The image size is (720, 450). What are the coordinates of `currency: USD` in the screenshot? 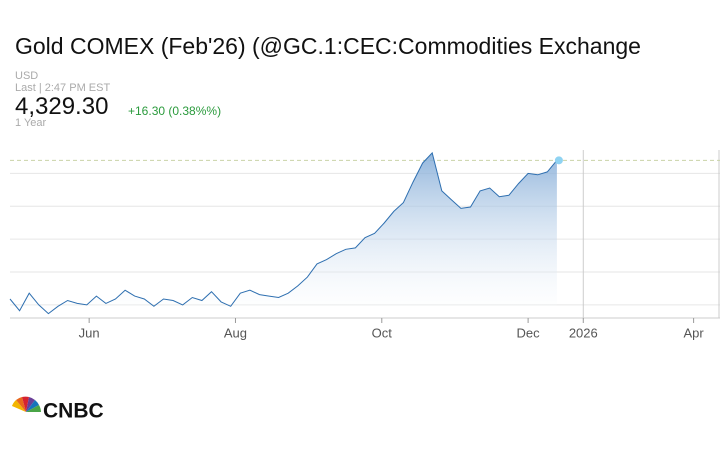 It's located at (27, 76).